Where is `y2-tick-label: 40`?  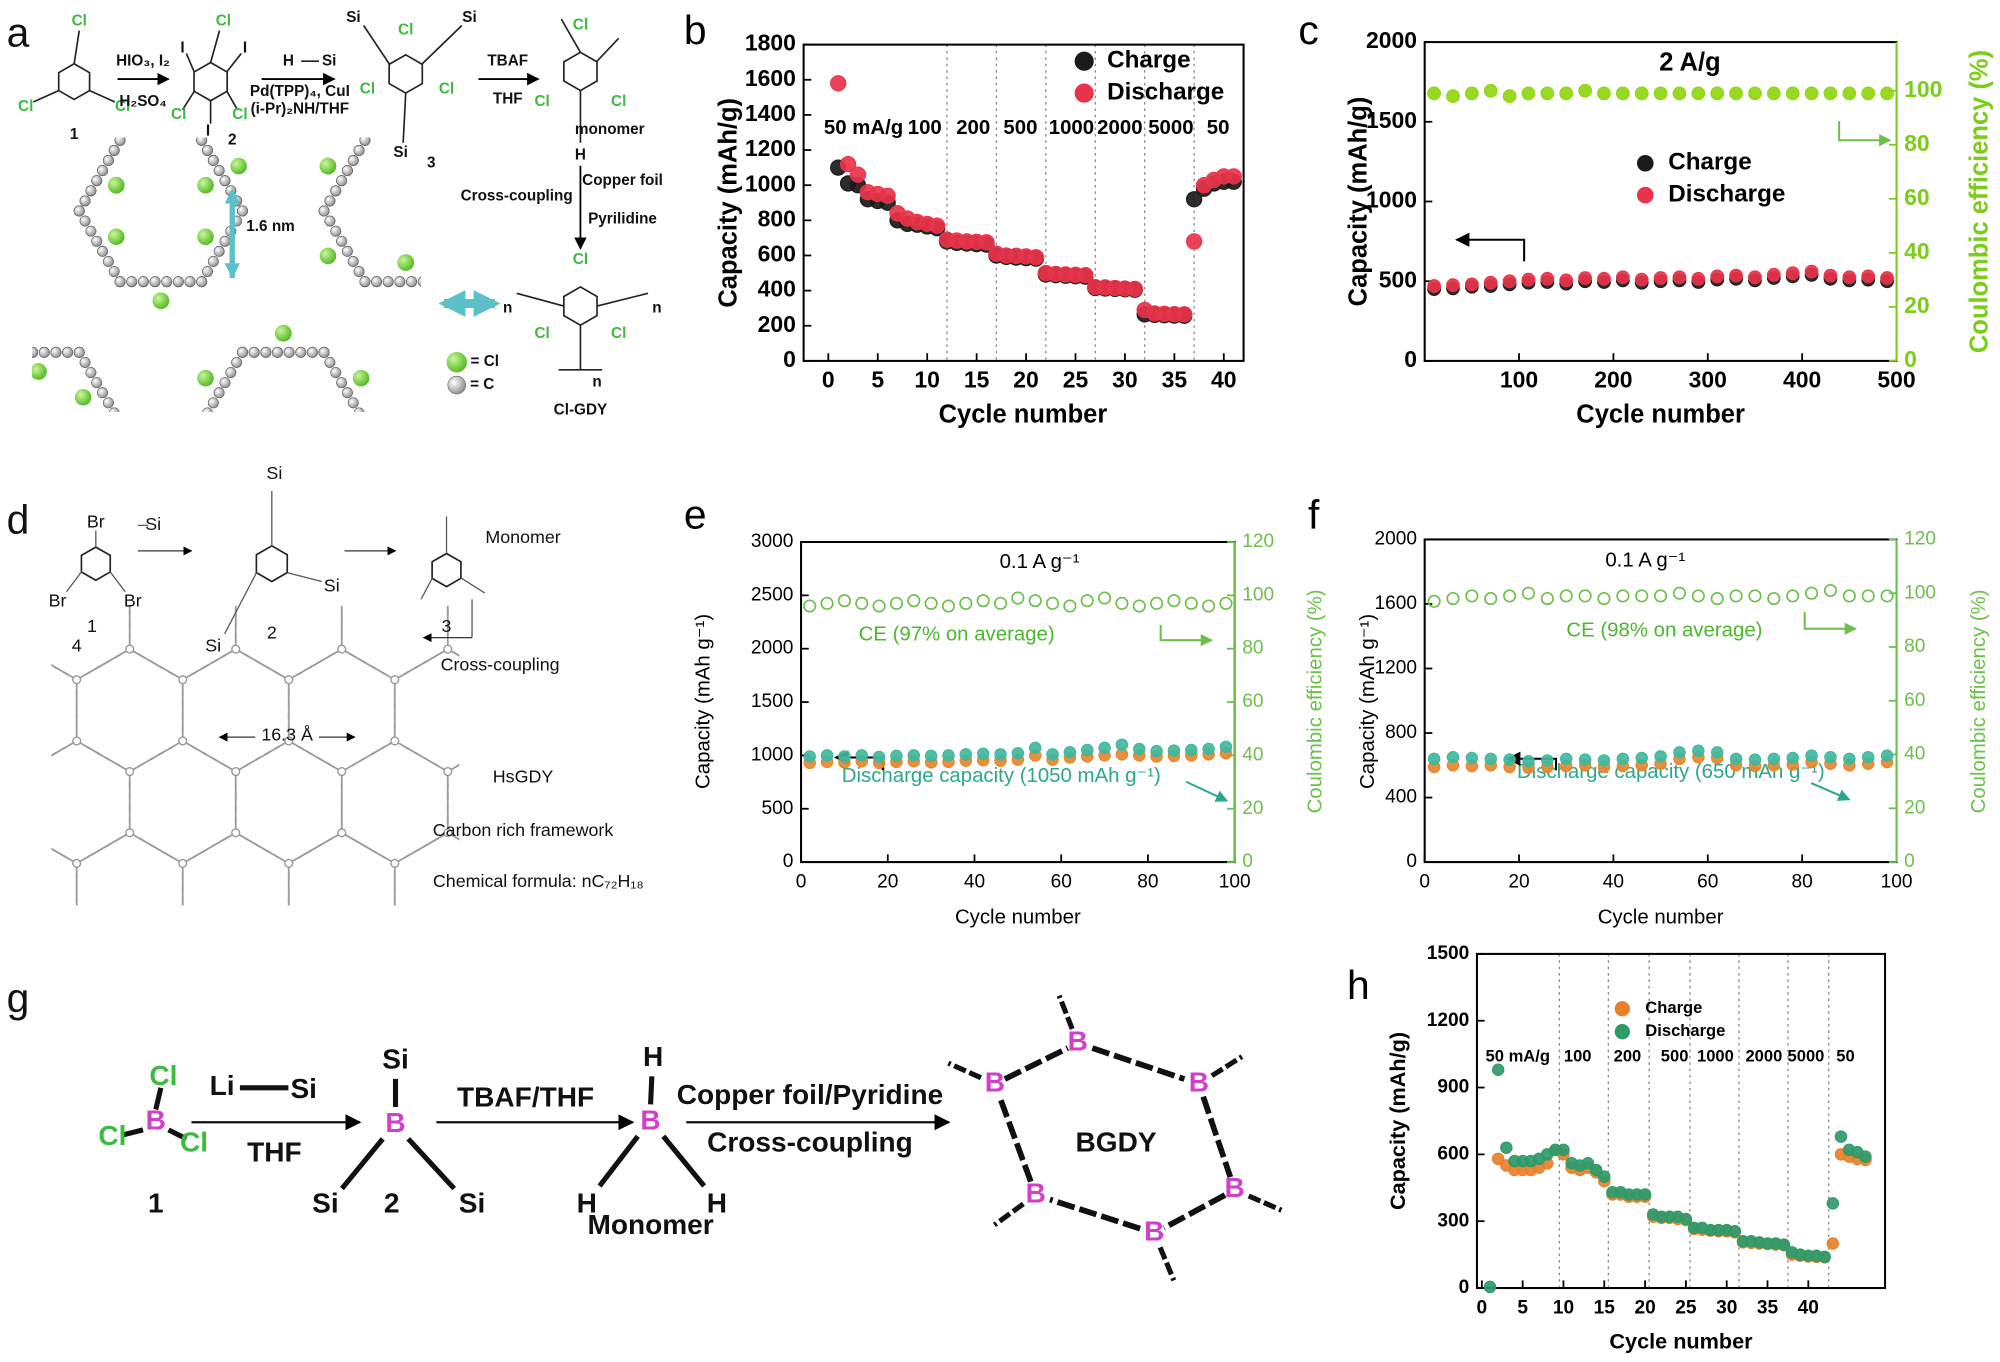
y2-tick-label: 40 is located at coordinates (1914, 754).